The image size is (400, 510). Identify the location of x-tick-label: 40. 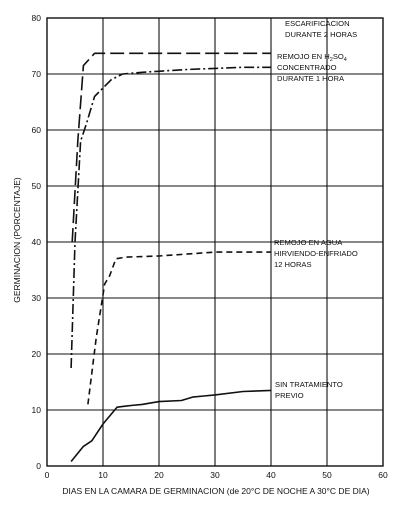
(271, 475).